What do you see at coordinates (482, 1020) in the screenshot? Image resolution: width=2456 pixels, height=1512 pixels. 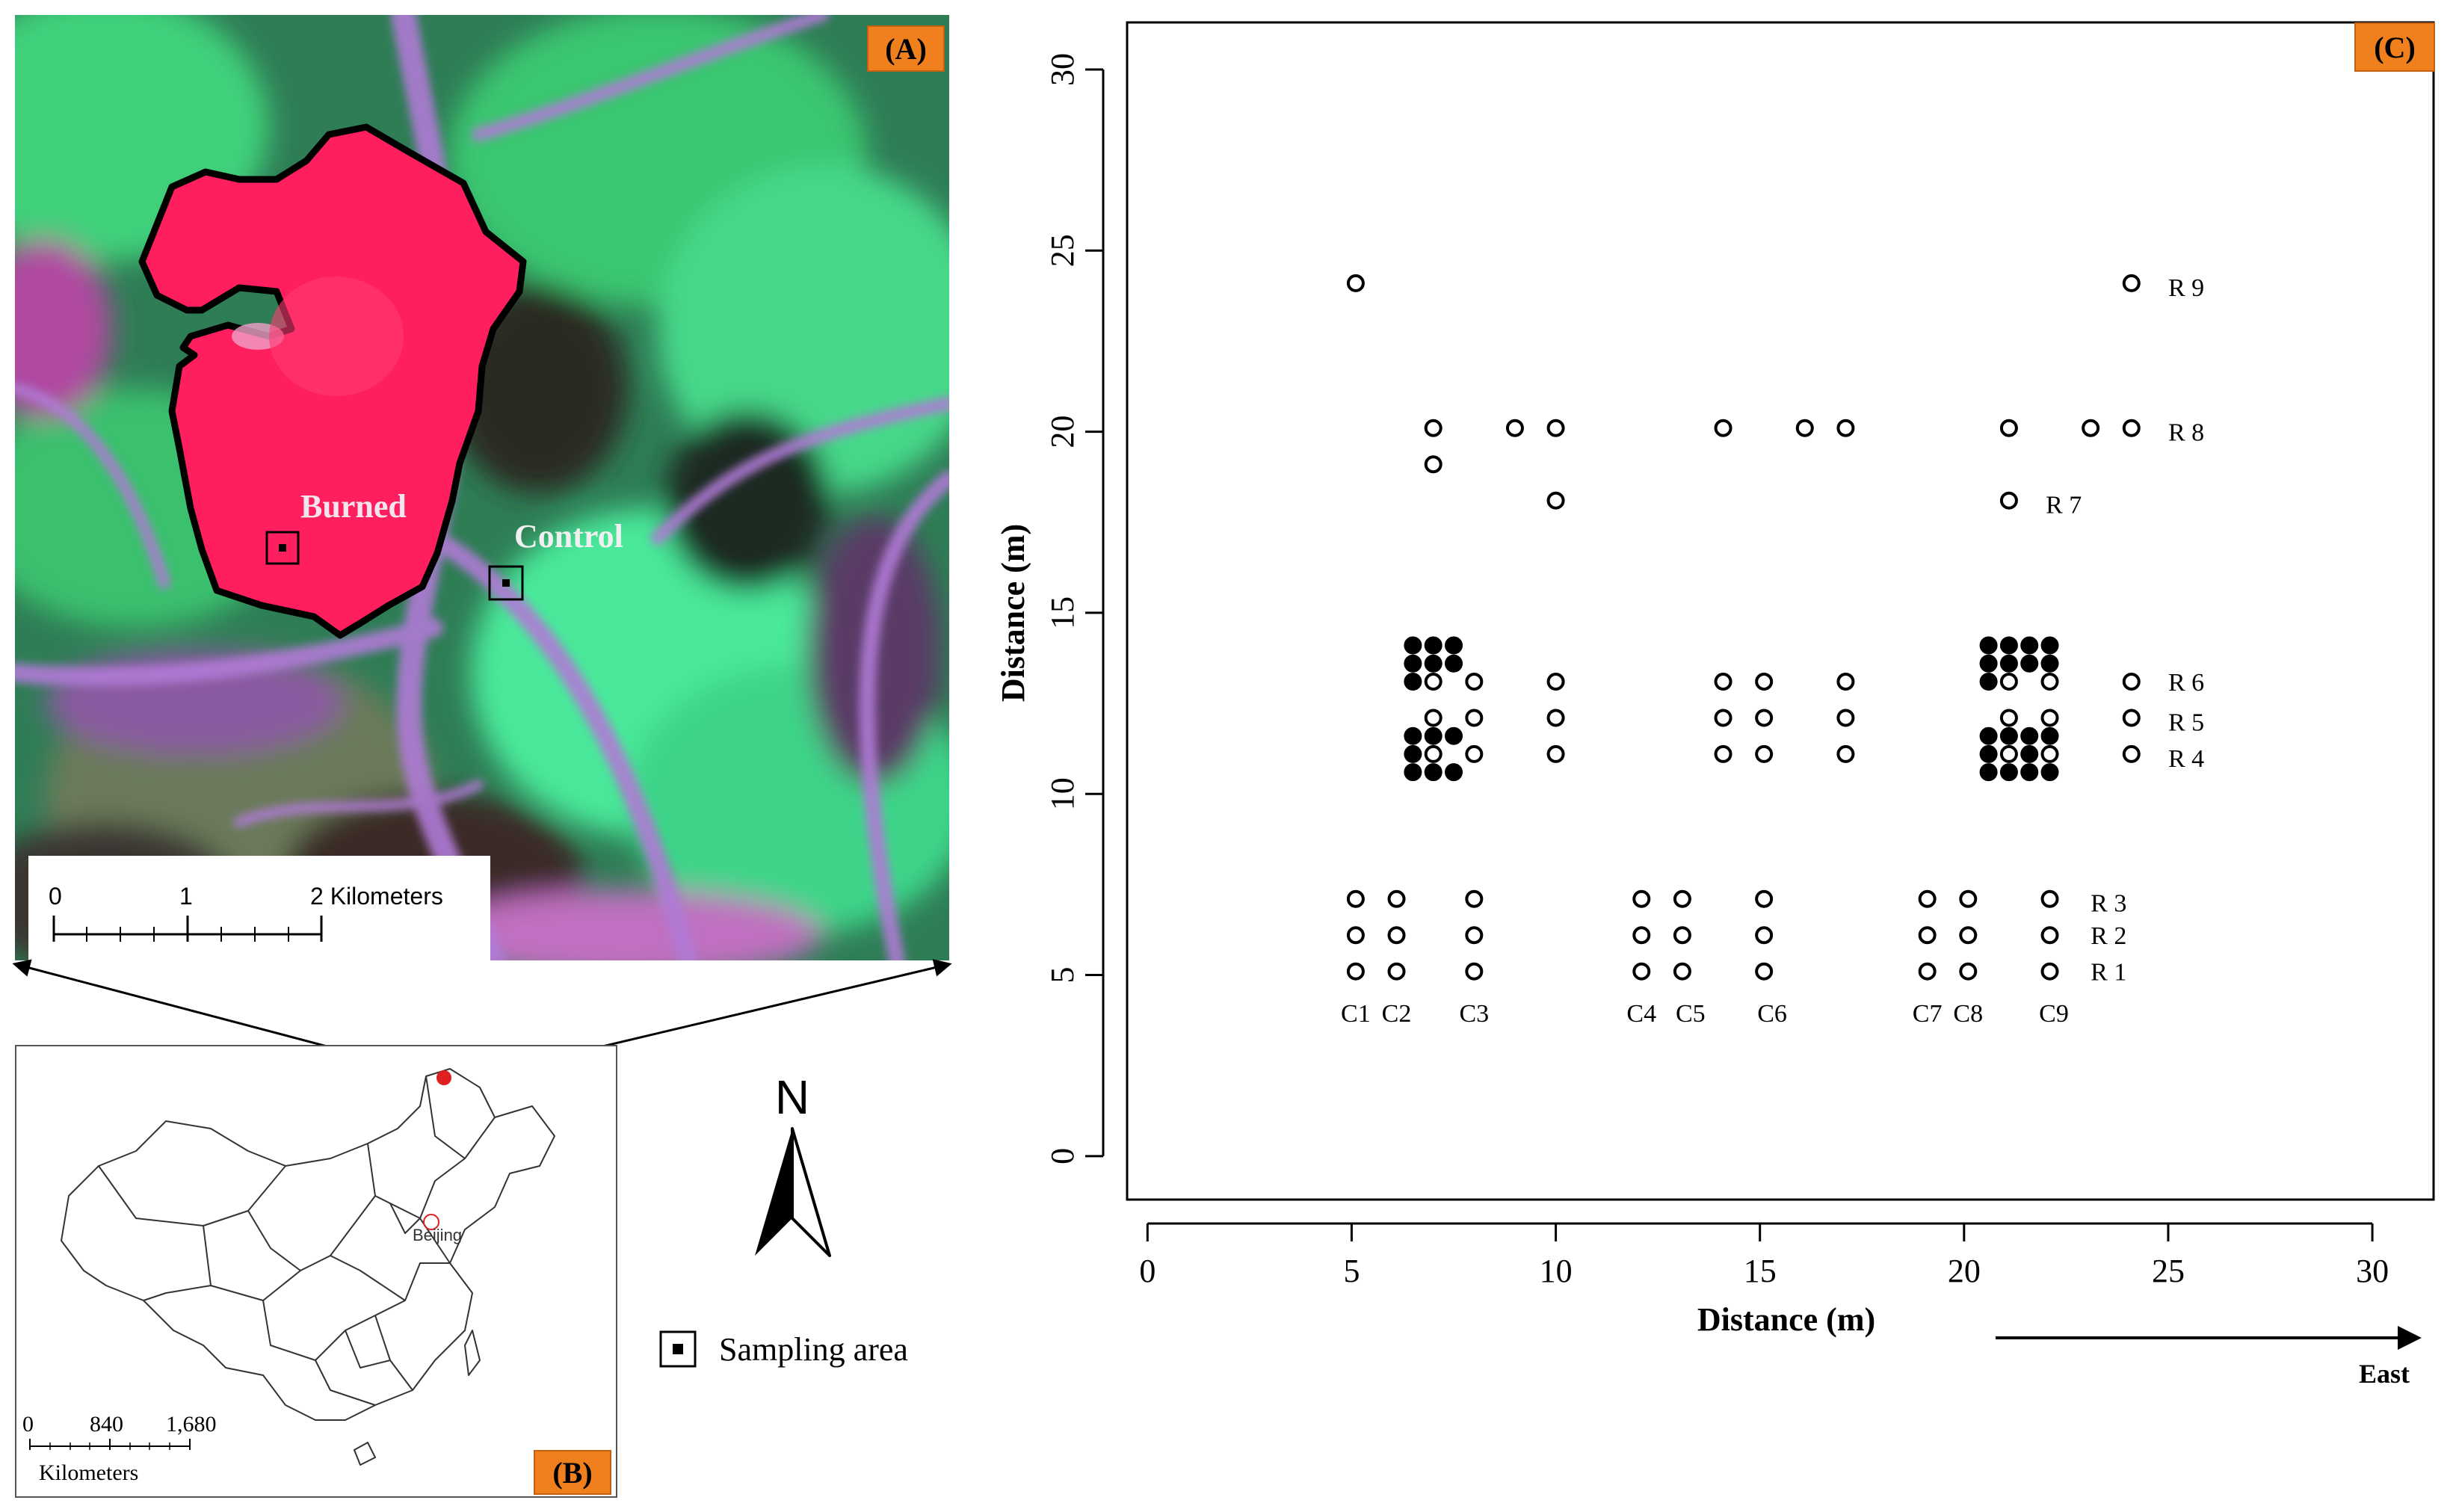 I see `zoom-connector-lines` at bounding box center [482, 1020].